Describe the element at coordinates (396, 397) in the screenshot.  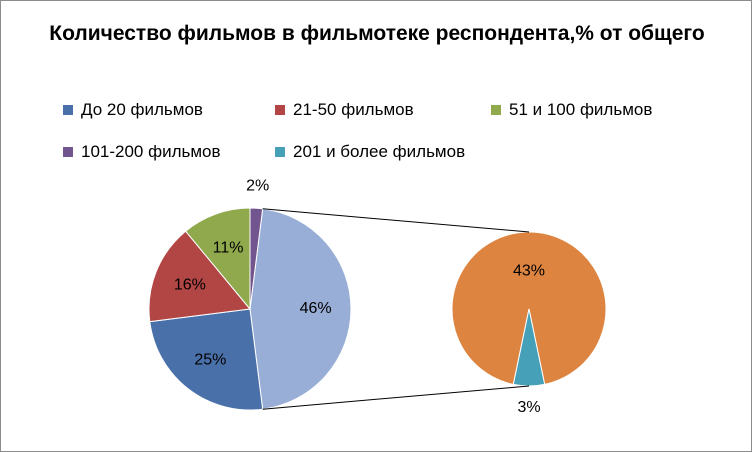
I see `connector-line-bottom` at that location.